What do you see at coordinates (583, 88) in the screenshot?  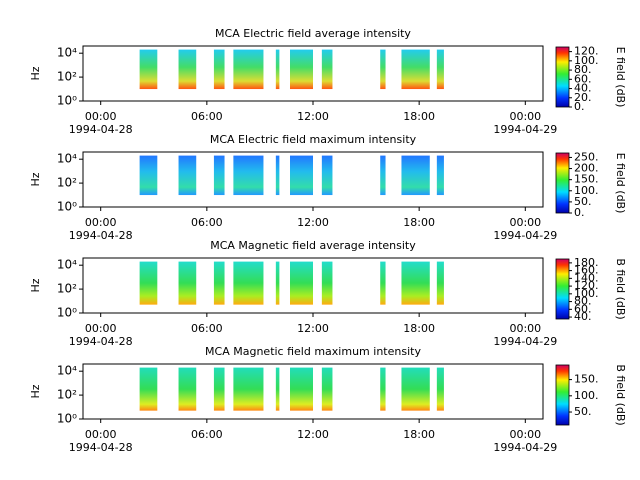 I see `colorbar-tick-label: 40.` at bounding box center [583, 88].